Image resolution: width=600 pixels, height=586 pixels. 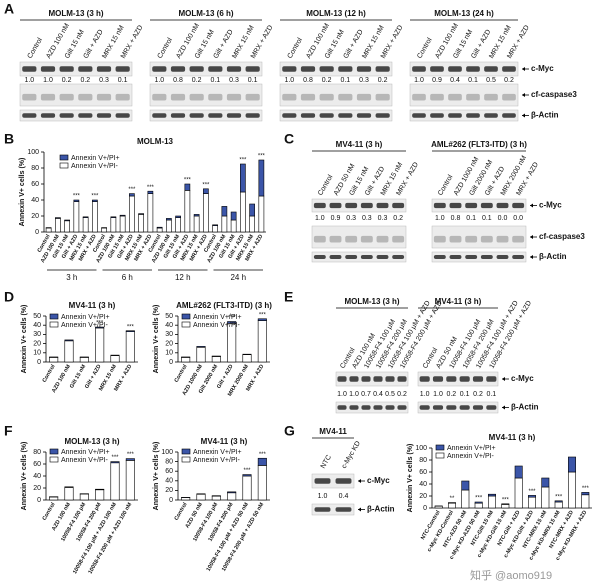 I want to click on panel-label: D, so click(x=9, y=297).